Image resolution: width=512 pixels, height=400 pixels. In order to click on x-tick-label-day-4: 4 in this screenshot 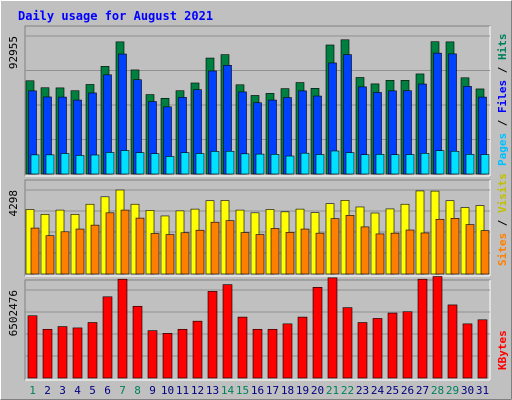, I will do `click(77, 390)`.